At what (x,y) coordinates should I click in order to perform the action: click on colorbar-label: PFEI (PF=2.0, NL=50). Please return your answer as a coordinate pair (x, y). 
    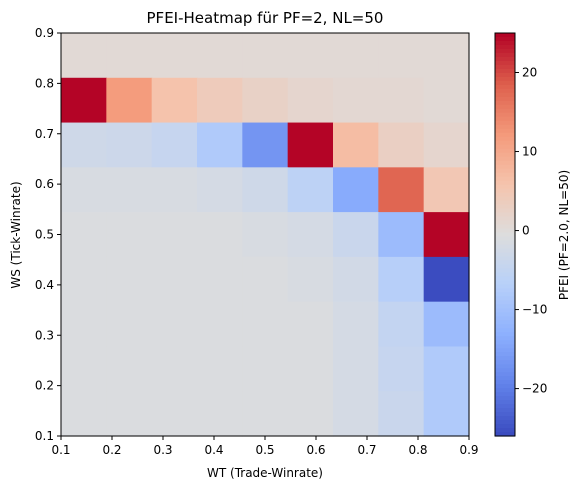
    Looking at the image, I should click on (564, 235).